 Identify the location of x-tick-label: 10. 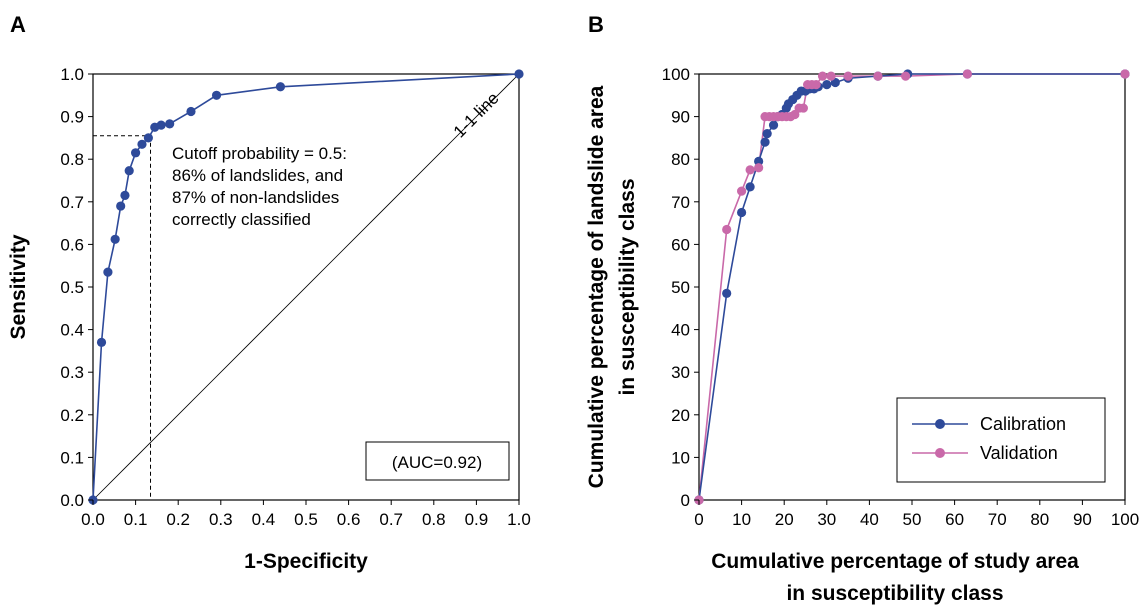
(741, 519).